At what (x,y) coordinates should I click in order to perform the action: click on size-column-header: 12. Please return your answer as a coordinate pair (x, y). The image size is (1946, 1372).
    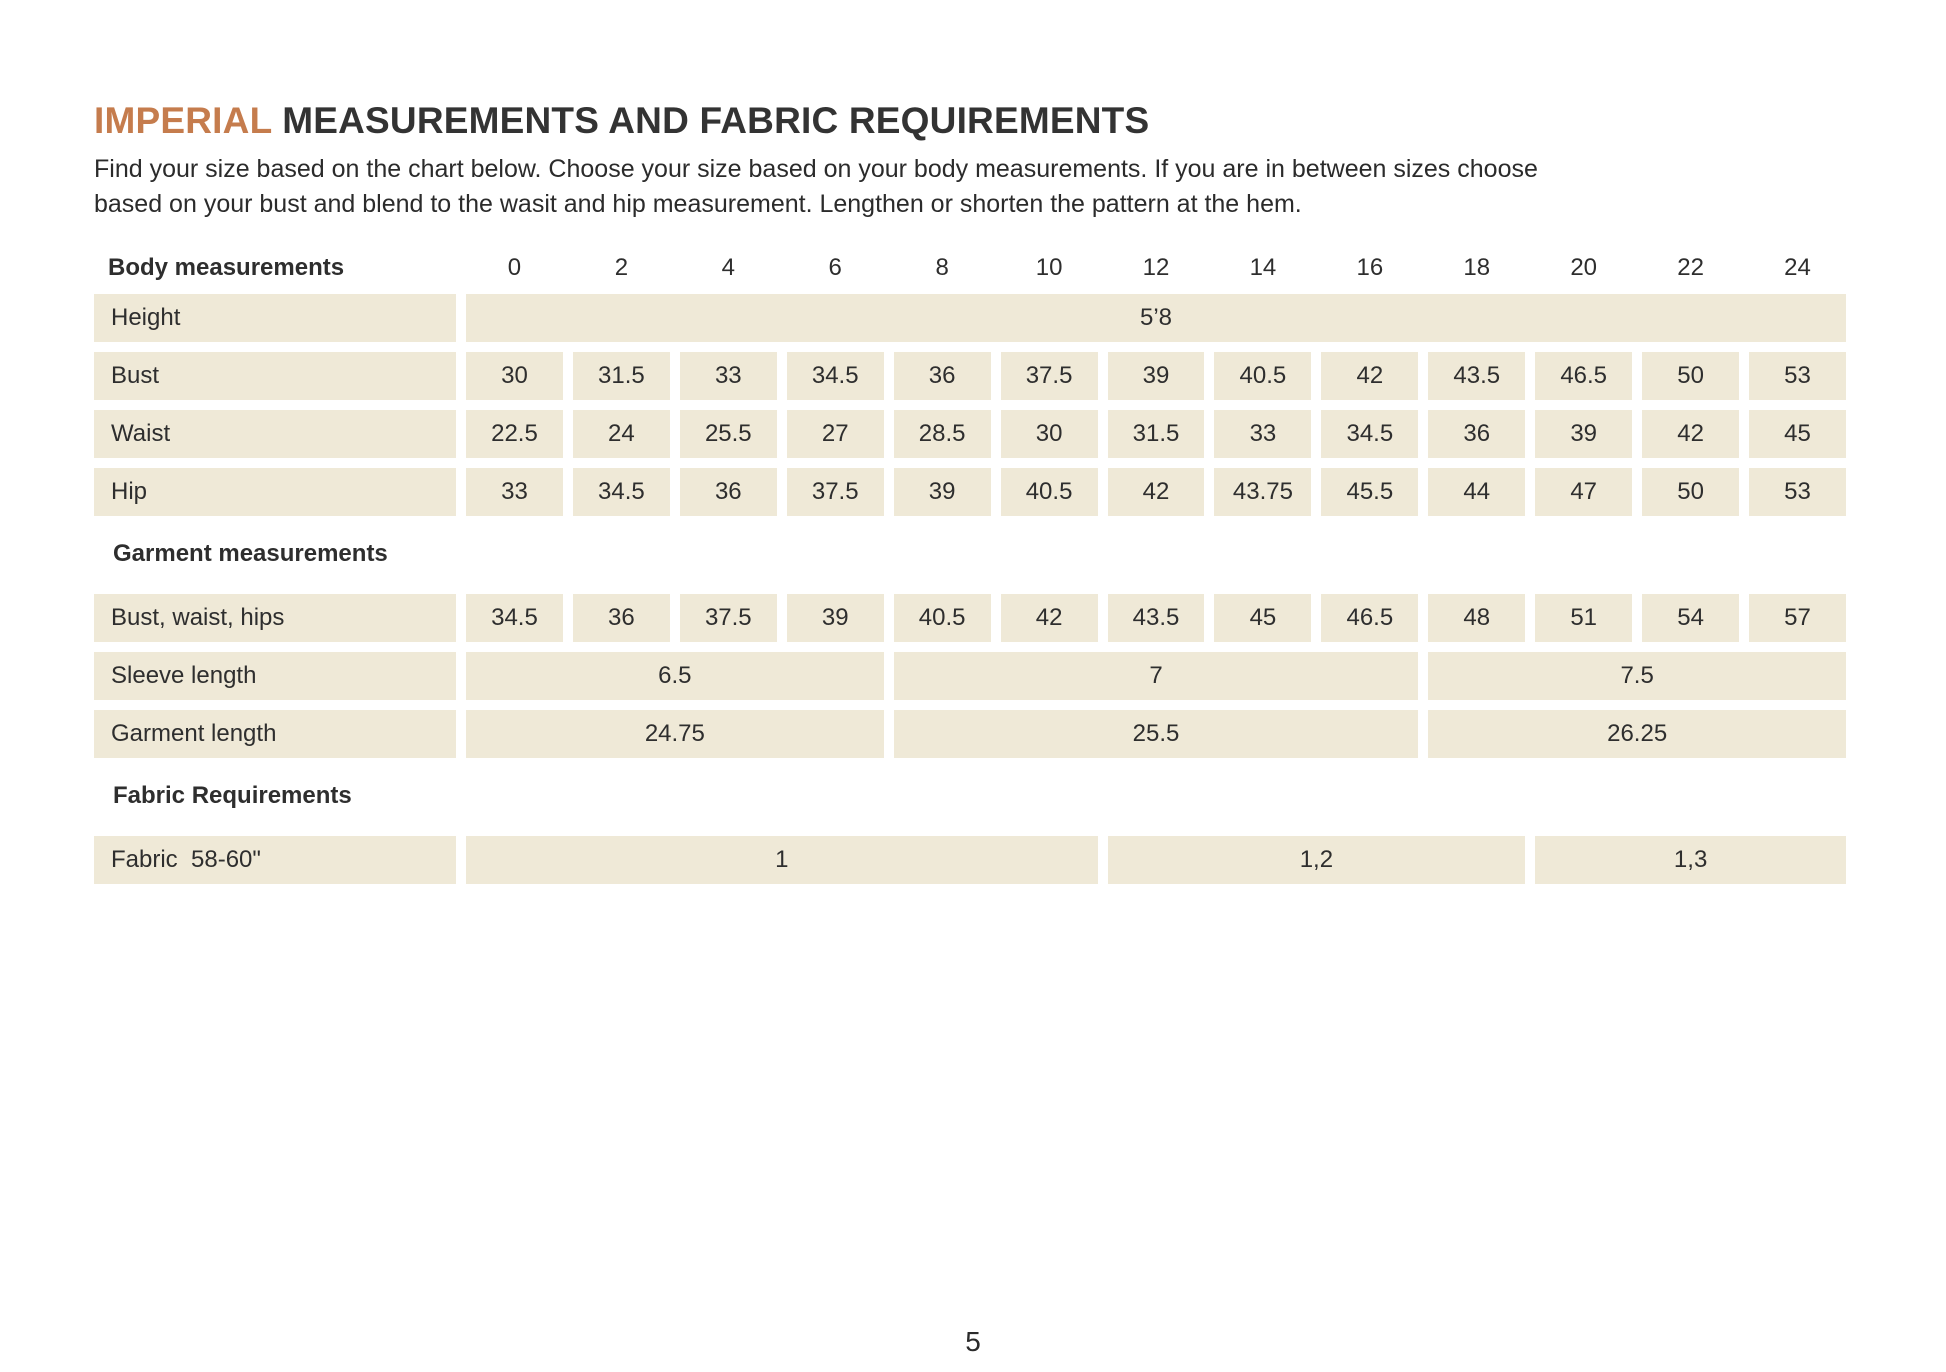
    Looking at the image, I should click on (1156, 267).